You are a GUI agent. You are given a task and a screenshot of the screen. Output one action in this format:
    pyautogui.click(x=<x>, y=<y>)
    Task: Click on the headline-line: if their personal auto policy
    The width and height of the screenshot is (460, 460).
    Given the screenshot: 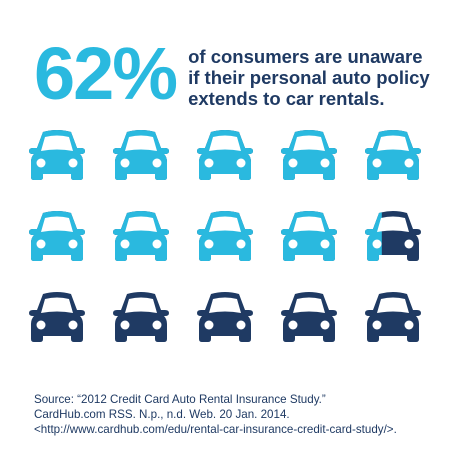 What is the action you would take?
    pyautogui.click(x=309, y=77)
    